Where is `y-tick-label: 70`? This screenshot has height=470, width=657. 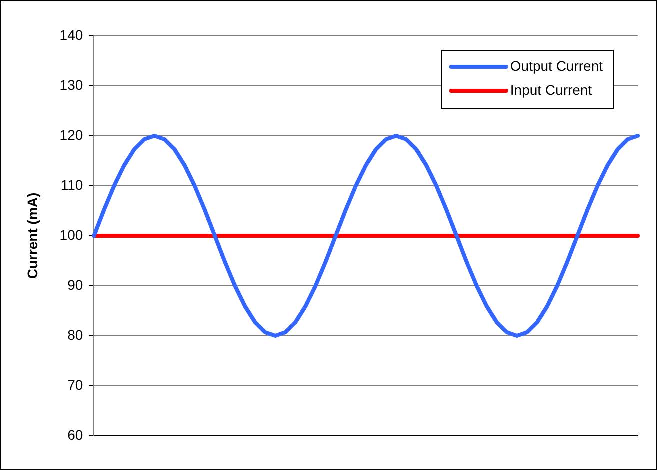 y-tick-label: 70 is located at coordinates (76, 384).